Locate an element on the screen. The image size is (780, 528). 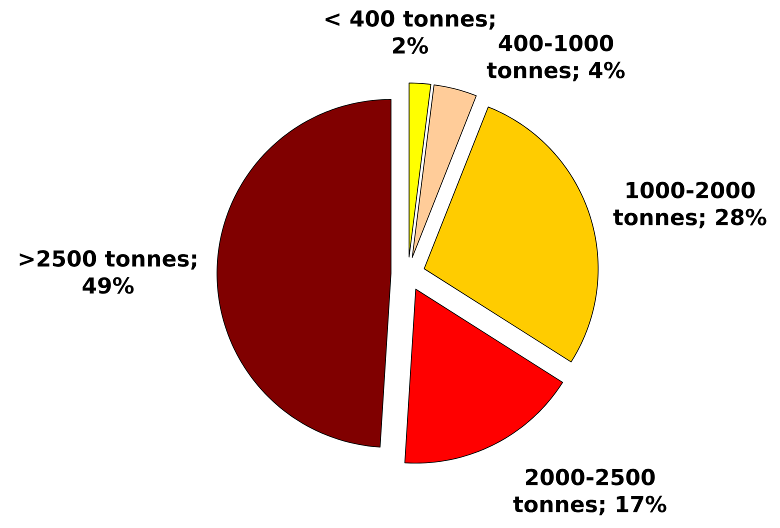
slice-label: 2000-2500 tonnes; 17% is located at coordinates (589, 492).